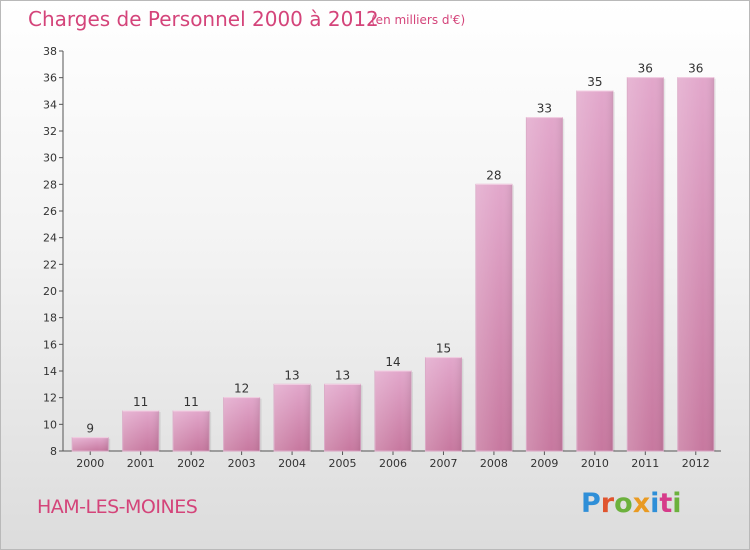 This screenshot has height=550, width=750. Describe the element at coordinates (50, 238) in the screenshot. I see `y-tick-label: 24` at that location.